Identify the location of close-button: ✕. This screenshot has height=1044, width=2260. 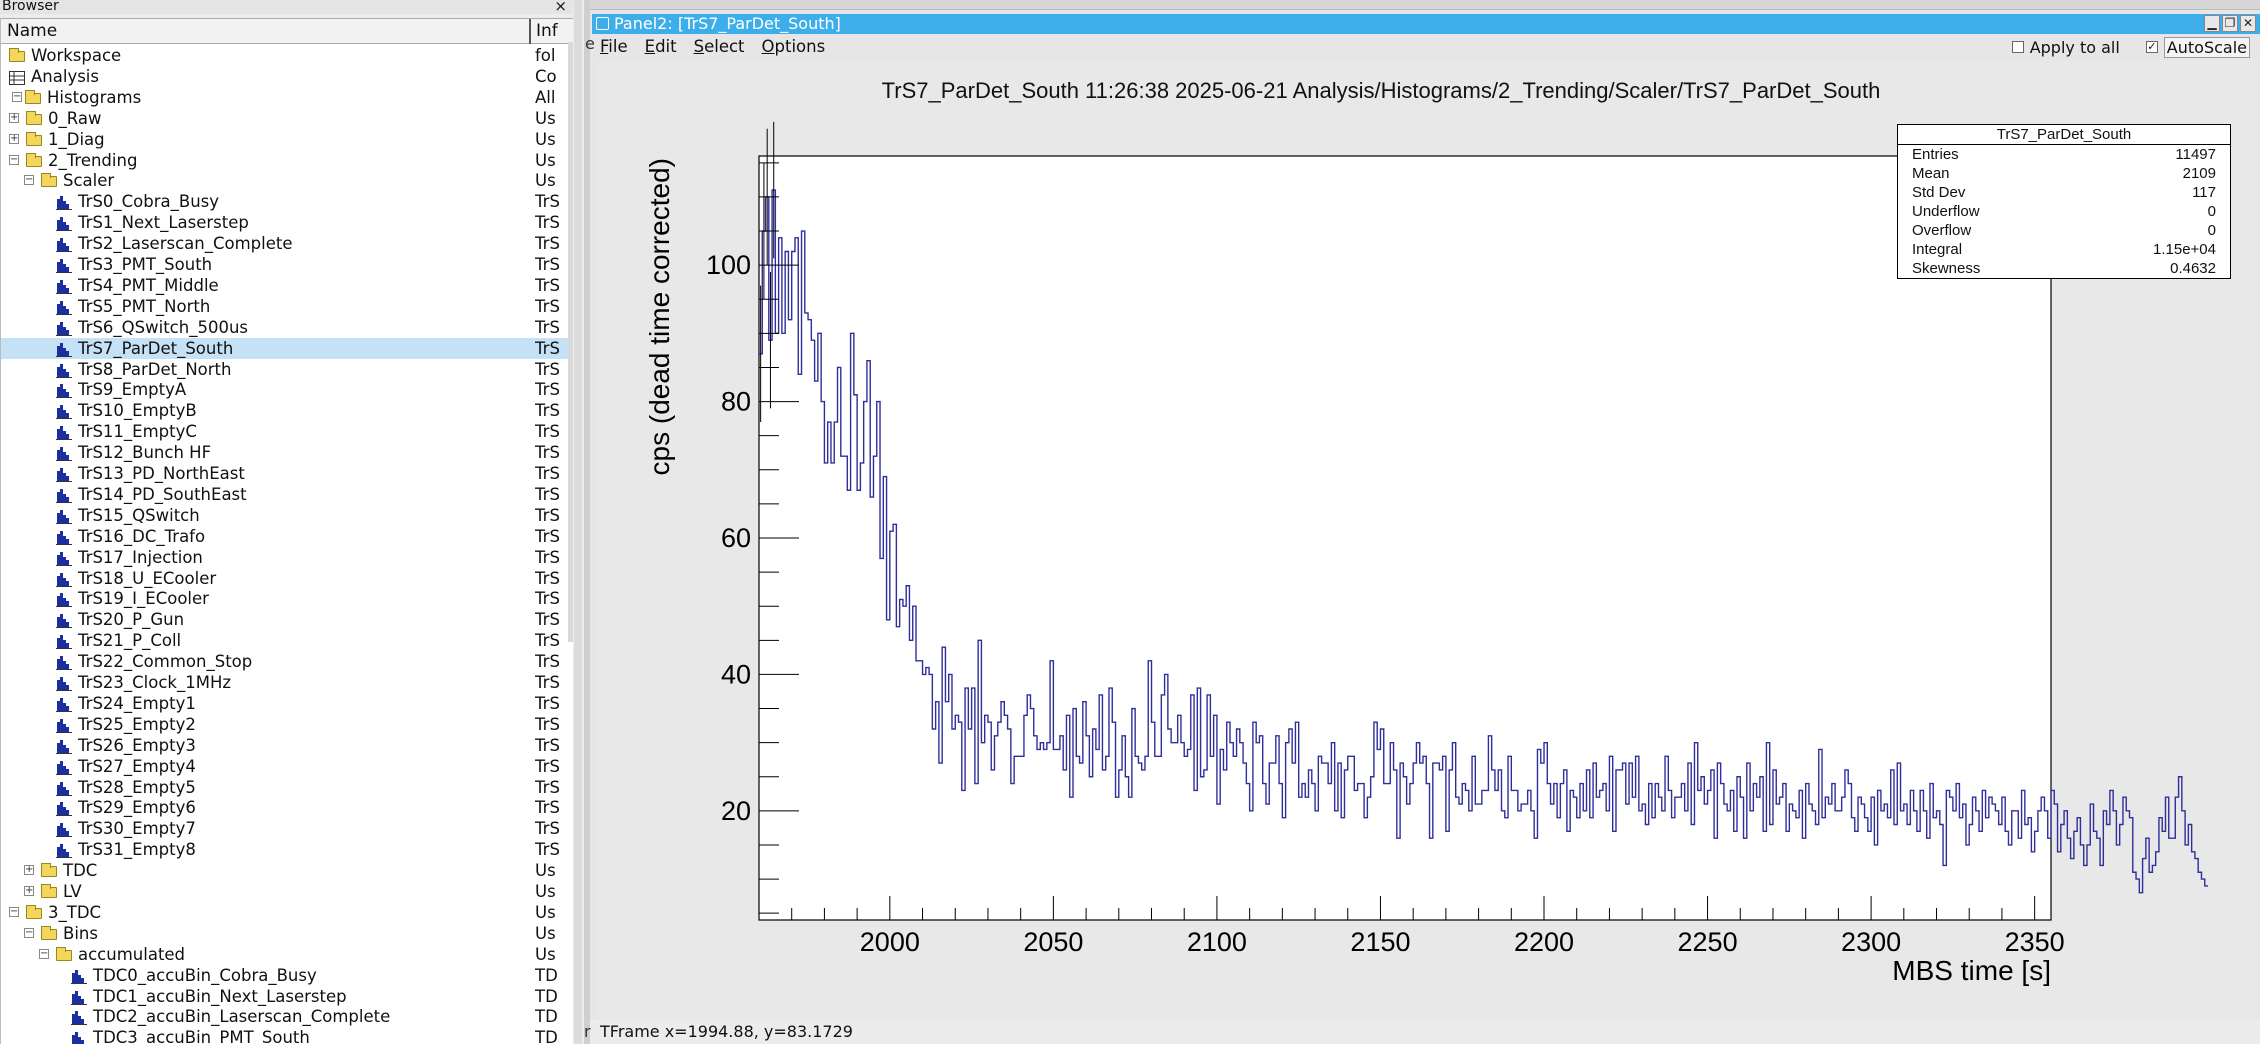
(2248, 23).